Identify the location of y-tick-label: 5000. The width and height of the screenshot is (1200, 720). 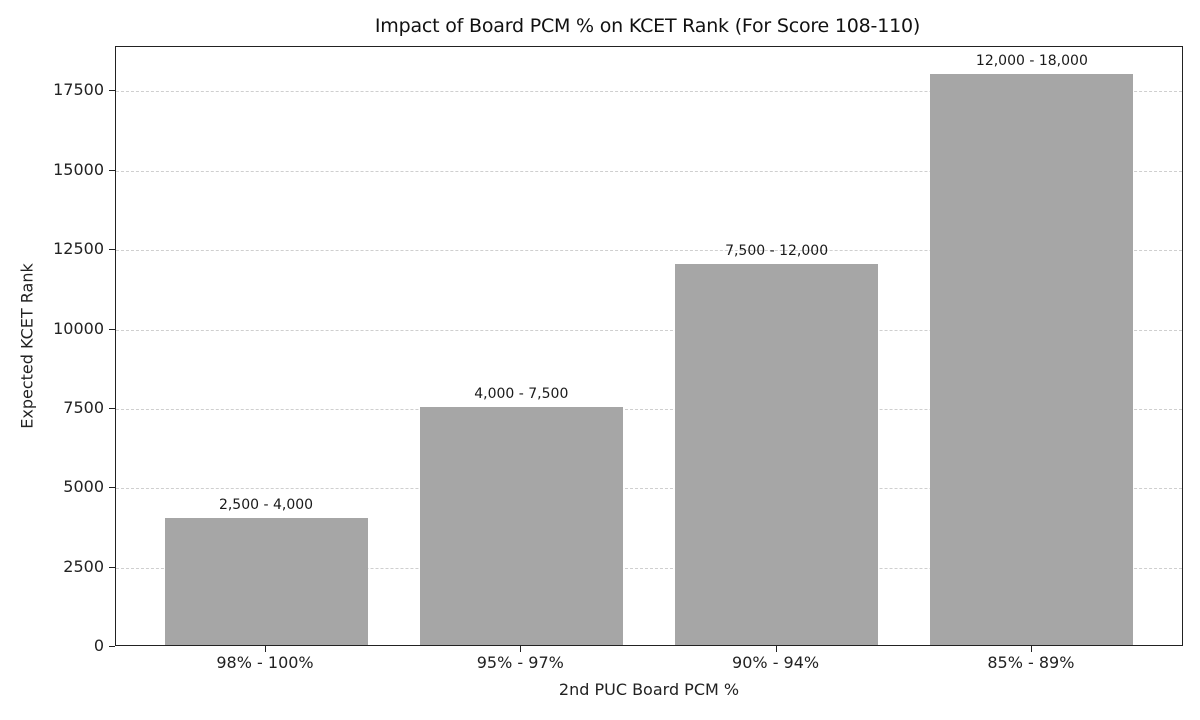
(83, 487).